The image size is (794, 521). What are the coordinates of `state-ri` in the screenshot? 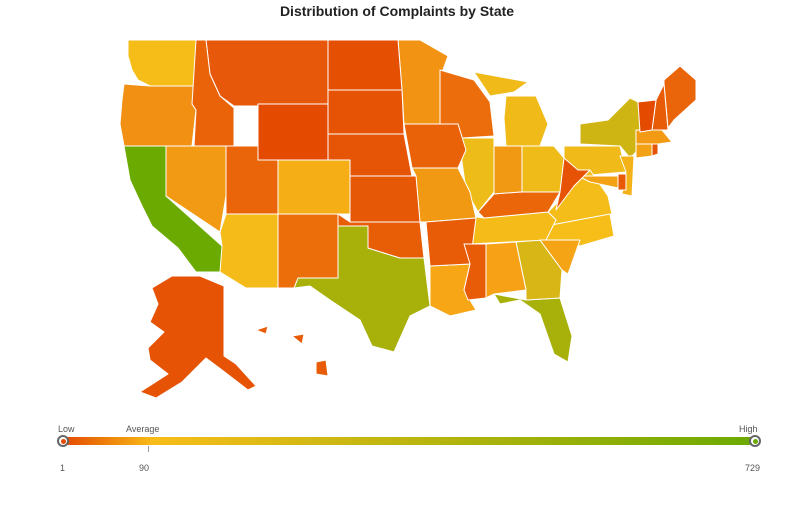 It's located at (655, 150).